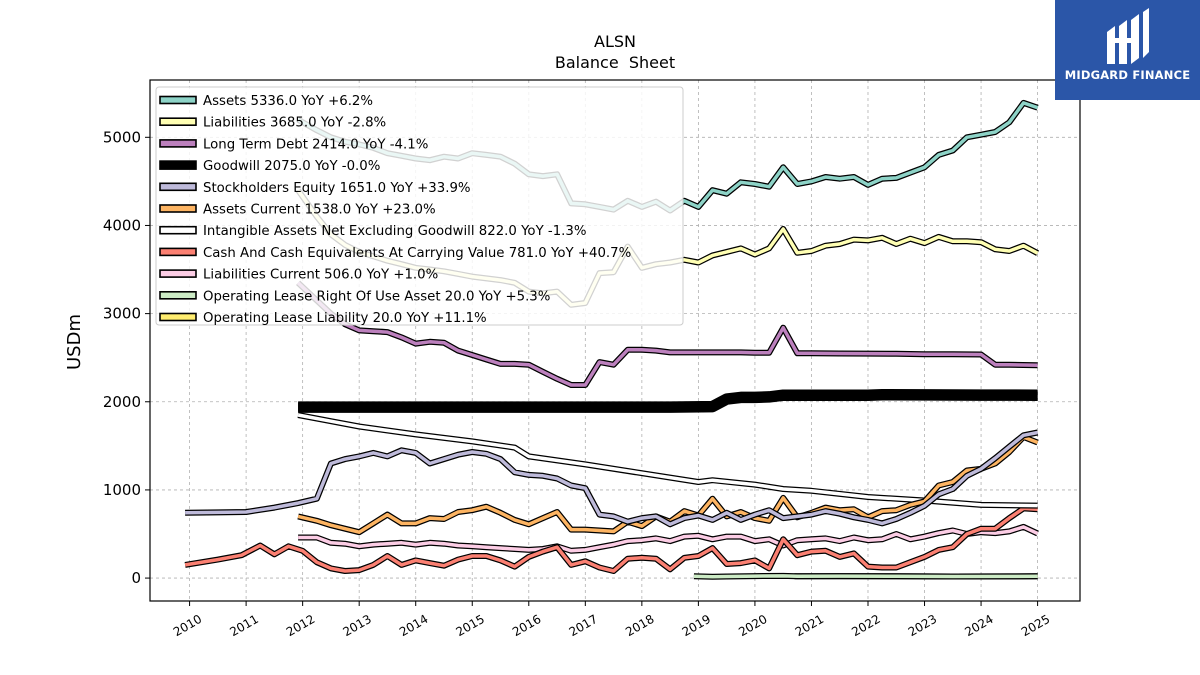 The image size is (1200, 675). I want to click on y-tick-label: 5000, so click(122, 137).